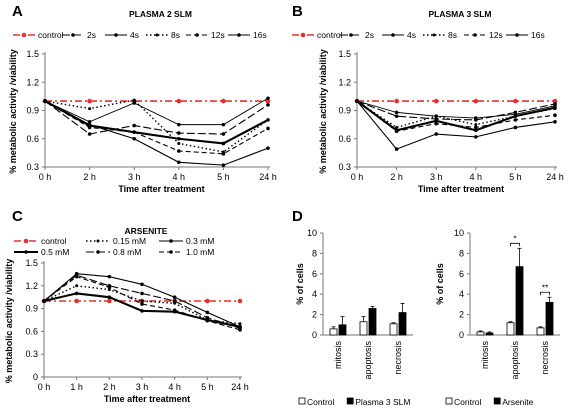  I want to click on chart-title: ARSENITE, so click(146, 231).